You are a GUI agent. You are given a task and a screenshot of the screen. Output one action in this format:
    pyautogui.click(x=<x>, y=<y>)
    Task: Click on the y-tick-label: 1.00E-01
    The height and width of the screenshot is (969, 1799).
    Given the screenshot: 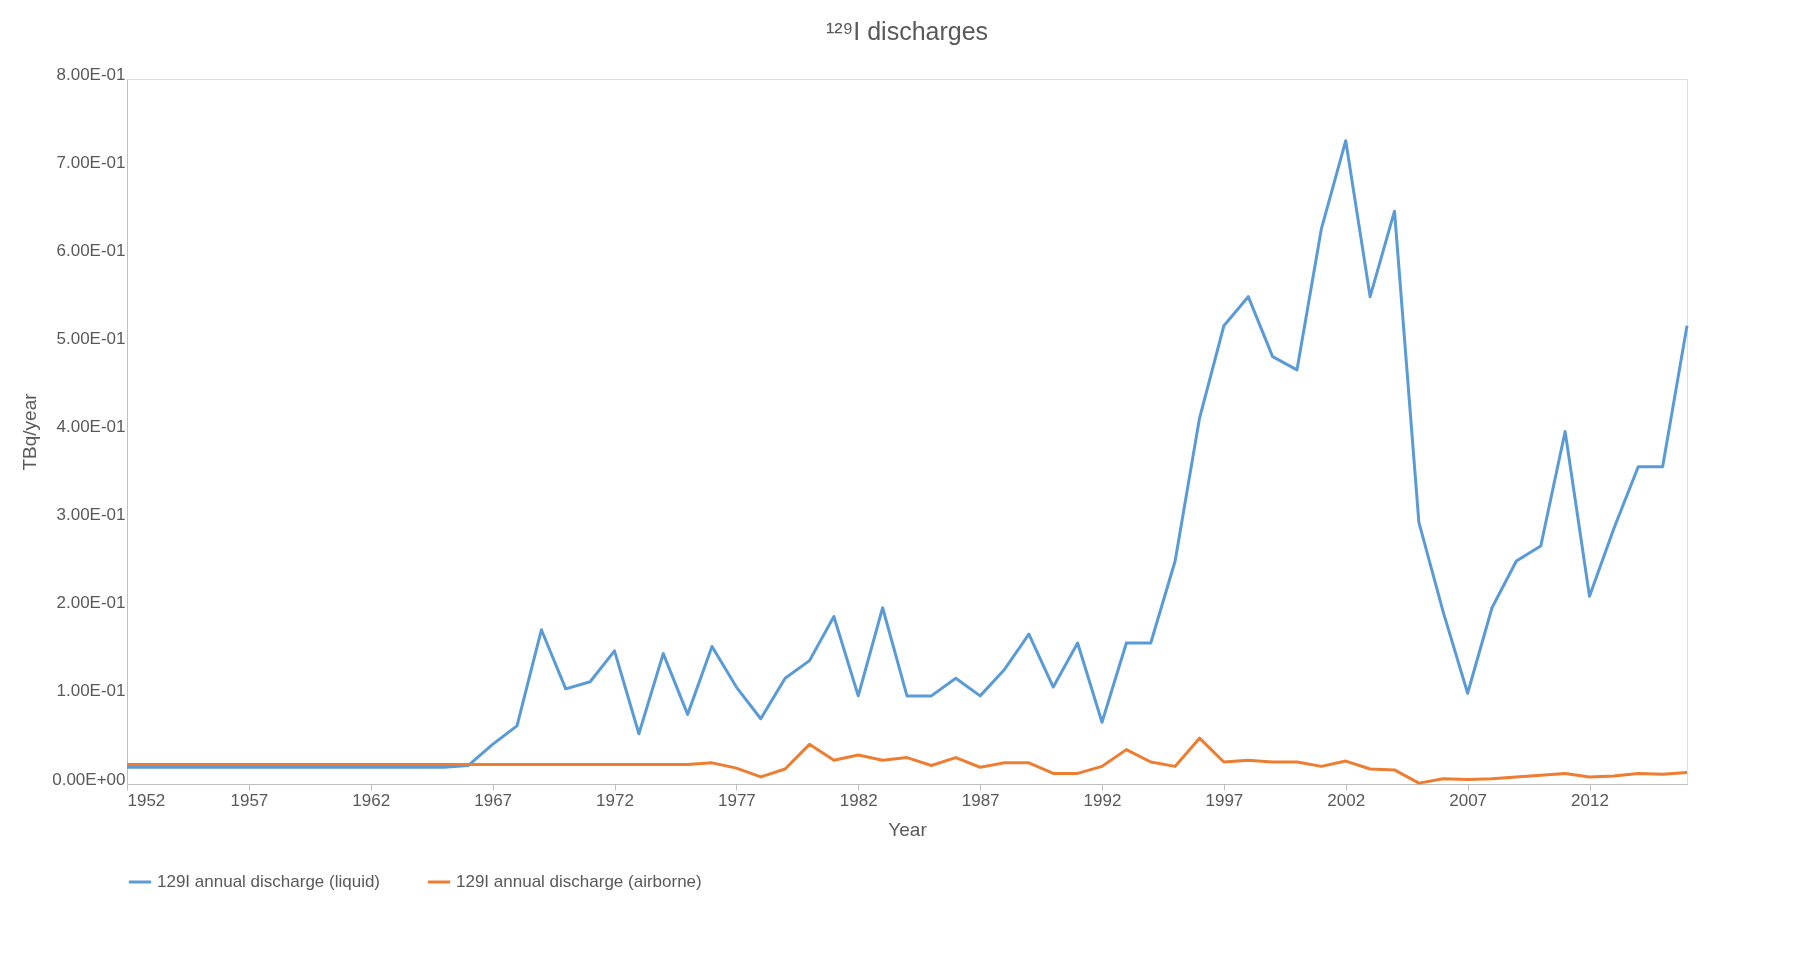 What is the action you would take?
    pyautogui.click(x=91, y=691)
    